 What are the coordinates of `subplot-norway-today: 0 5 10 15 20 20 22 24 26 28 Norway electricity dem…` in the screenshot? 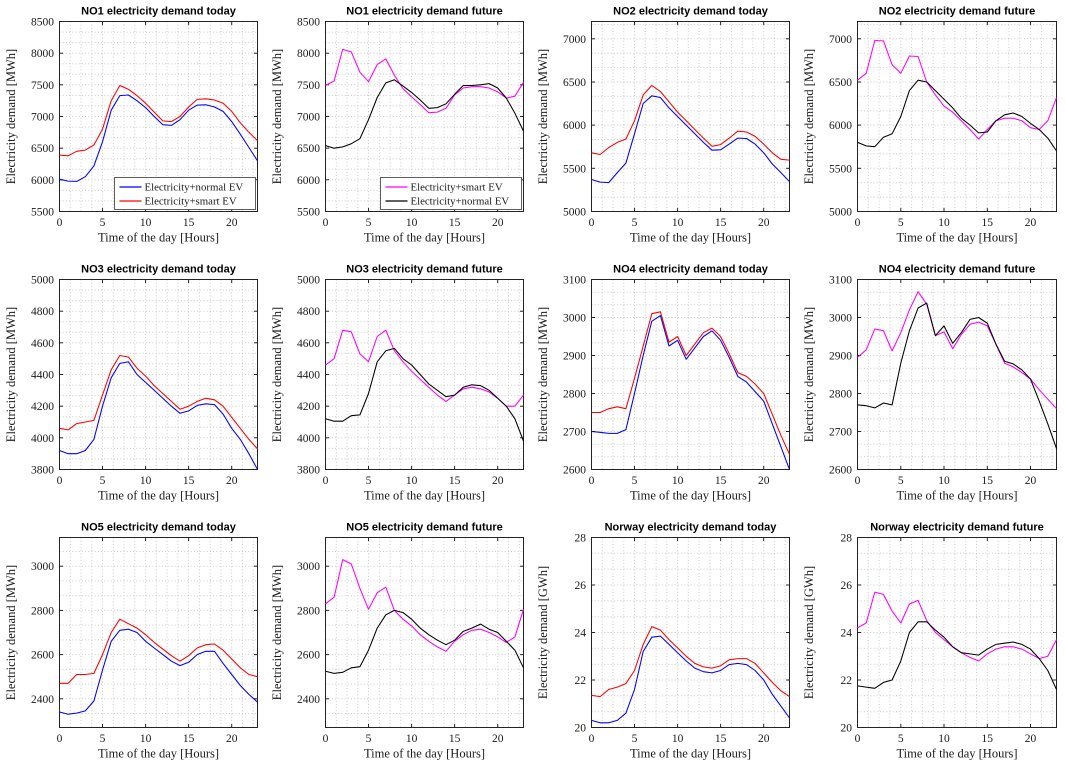 It's located at (665, 645).